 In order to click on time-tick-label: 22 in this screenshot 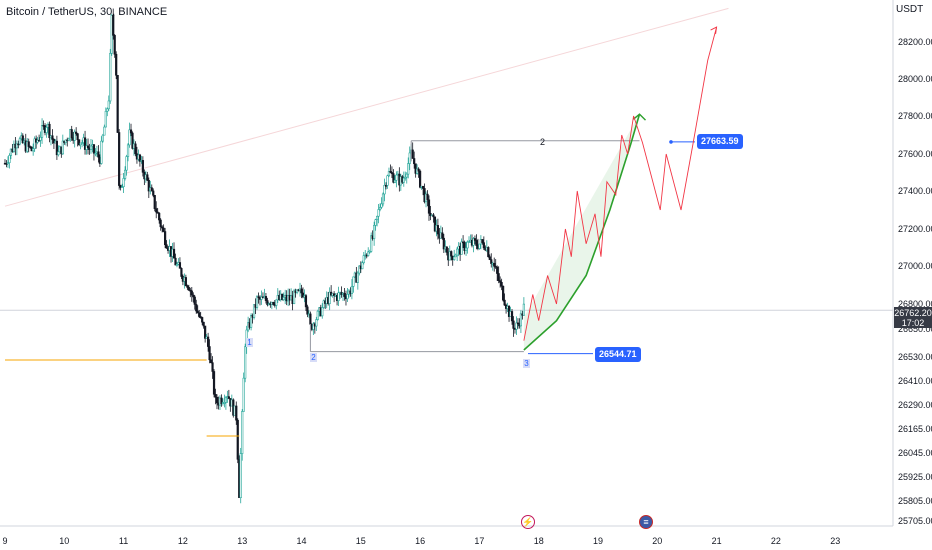, I will do `click(776, 541)`.